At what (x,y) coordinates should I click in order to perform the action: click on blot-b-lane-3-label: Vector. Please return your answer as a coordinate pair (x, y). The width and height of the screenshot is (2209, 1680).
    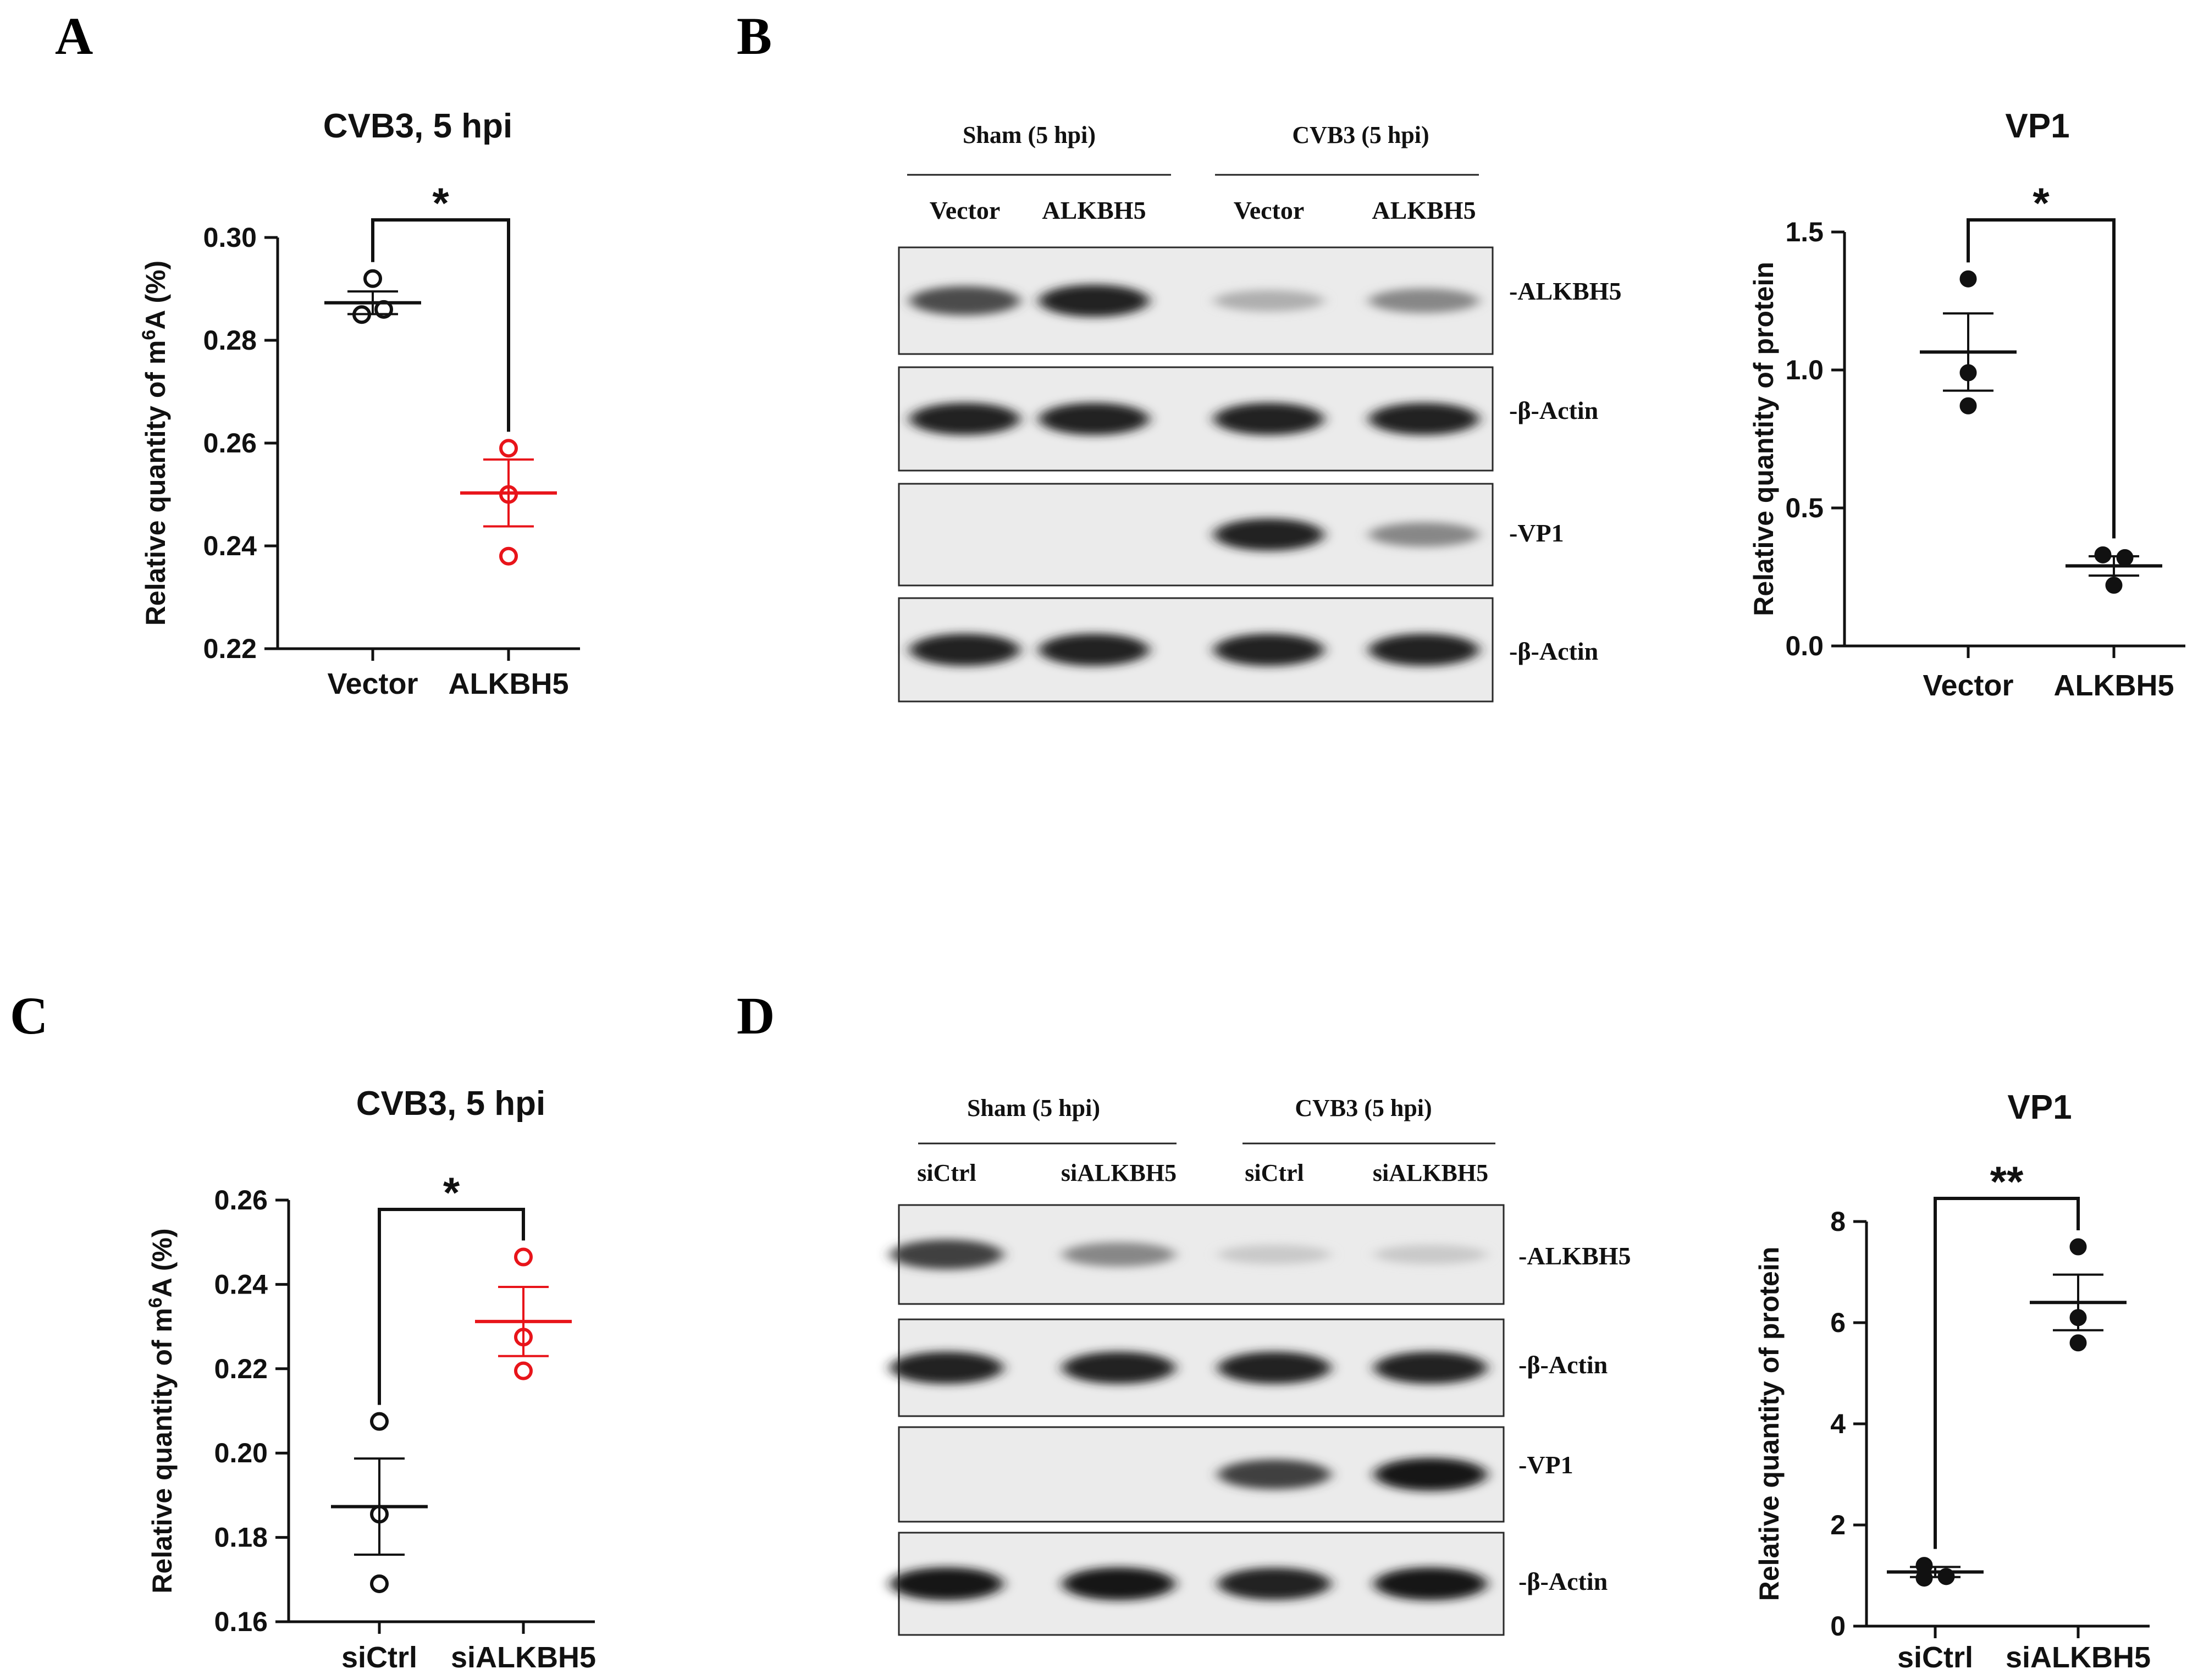
    Looking at the image, I should click on (1269, 210).